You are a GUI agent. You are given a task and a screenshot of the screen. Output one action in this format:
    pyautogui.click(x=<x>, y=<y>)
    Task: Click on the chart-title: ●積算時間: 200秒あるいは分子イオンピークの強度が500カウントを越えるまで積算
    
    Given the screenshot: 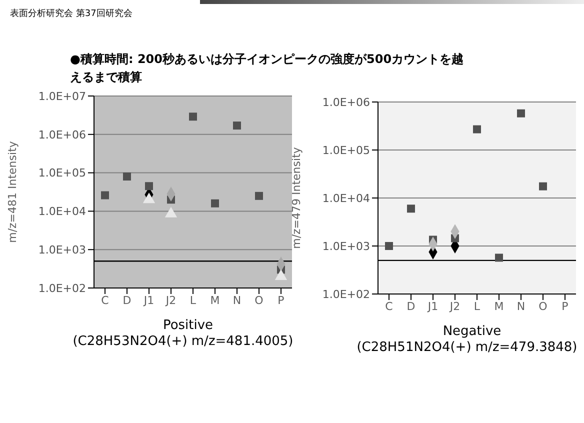 What is the action you would take?
    pyautogui.click(x=267, y=68)
    